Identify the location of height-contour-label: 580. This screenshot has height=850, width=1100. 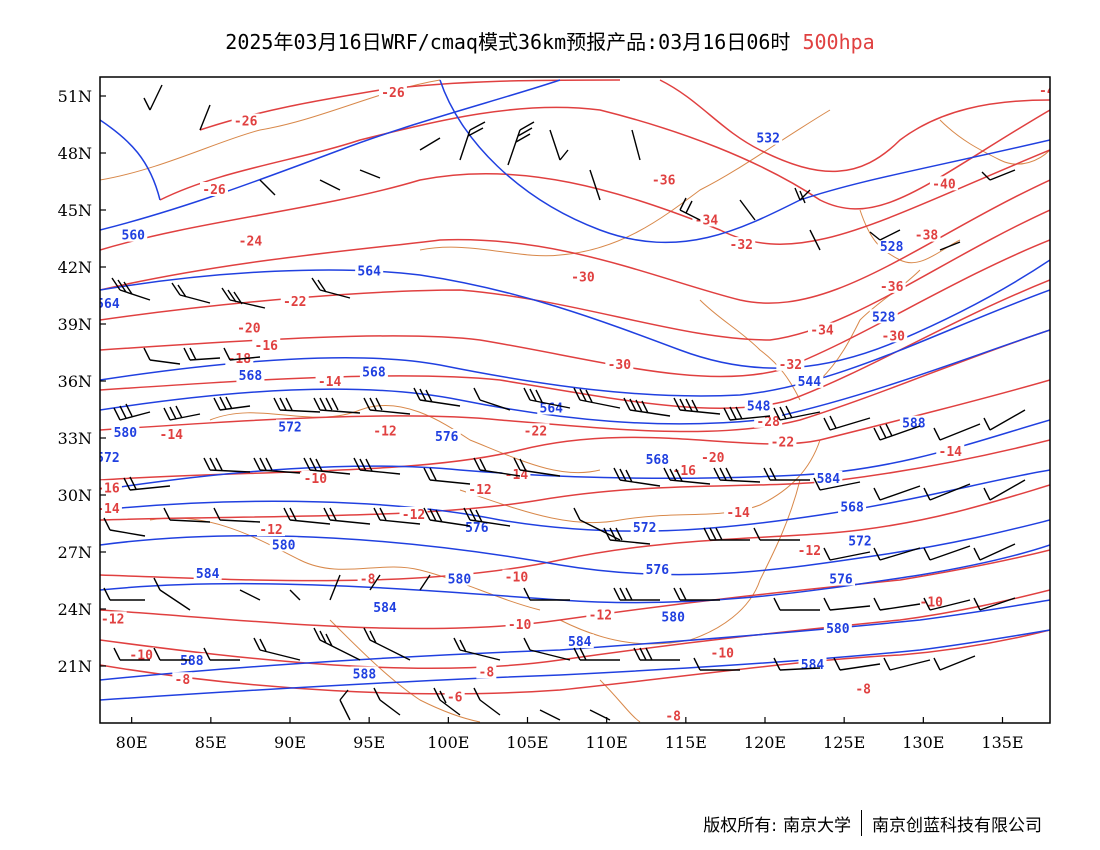
(673, 618).